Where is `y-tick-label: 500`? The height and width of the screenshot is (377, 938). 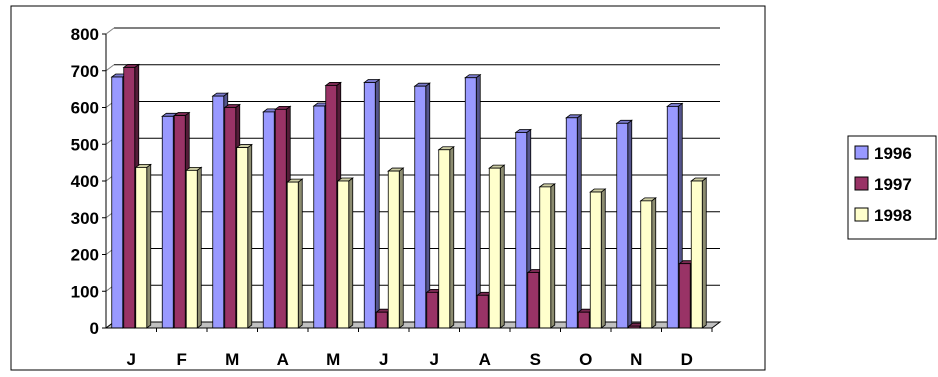
y-tick-label: 500 is located at coordinates (85, 144).